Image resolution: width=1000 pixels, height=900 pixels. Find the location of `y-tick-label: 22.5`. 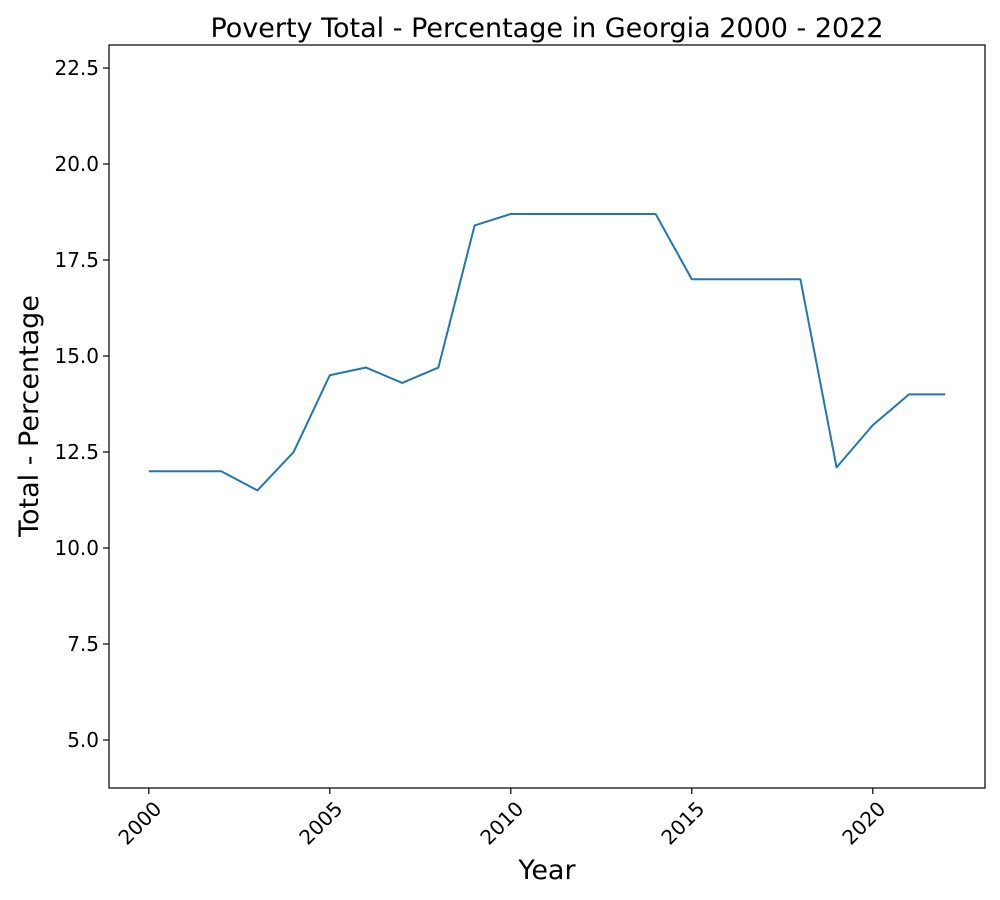

y-tick-label: 22.5 is located at coordinates (76, 68).